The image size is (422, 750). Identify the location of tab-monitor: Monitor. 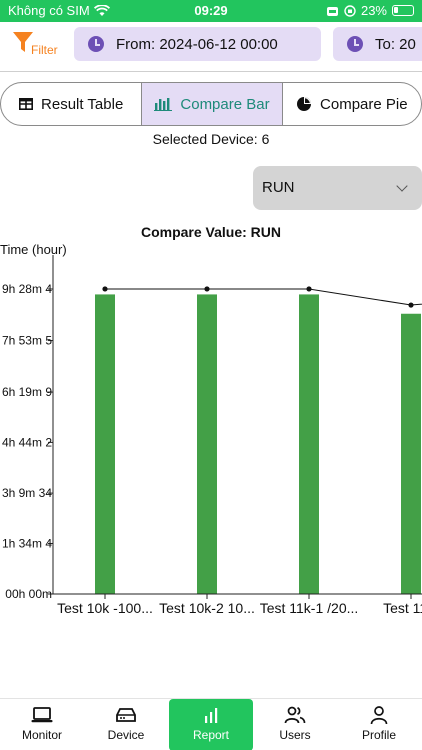
(42, 724).